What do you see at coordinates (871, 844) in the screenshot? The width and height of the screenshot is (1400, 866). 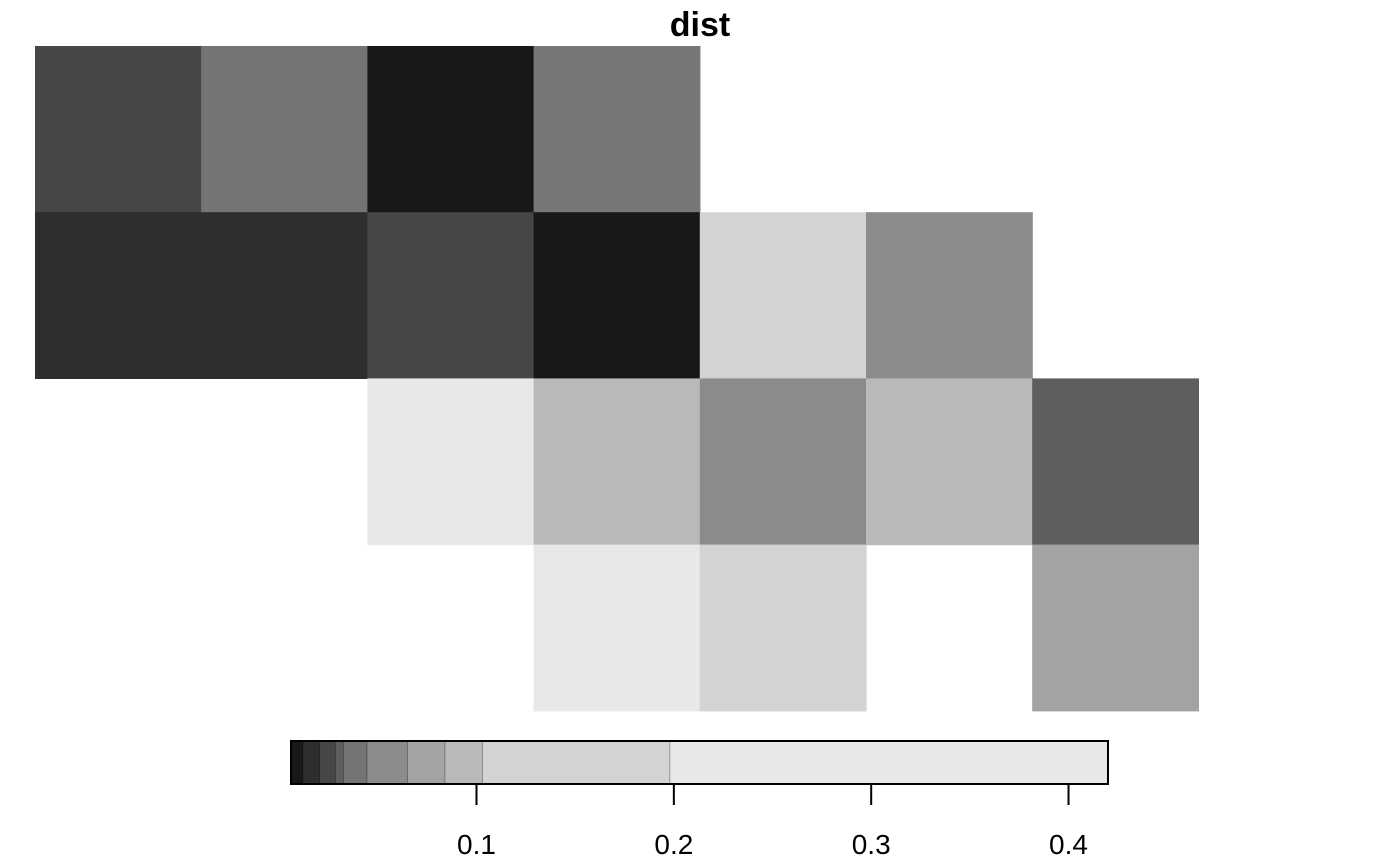 I see `colorbar-tick-label: 0.3` at bounding box center [871, 844].